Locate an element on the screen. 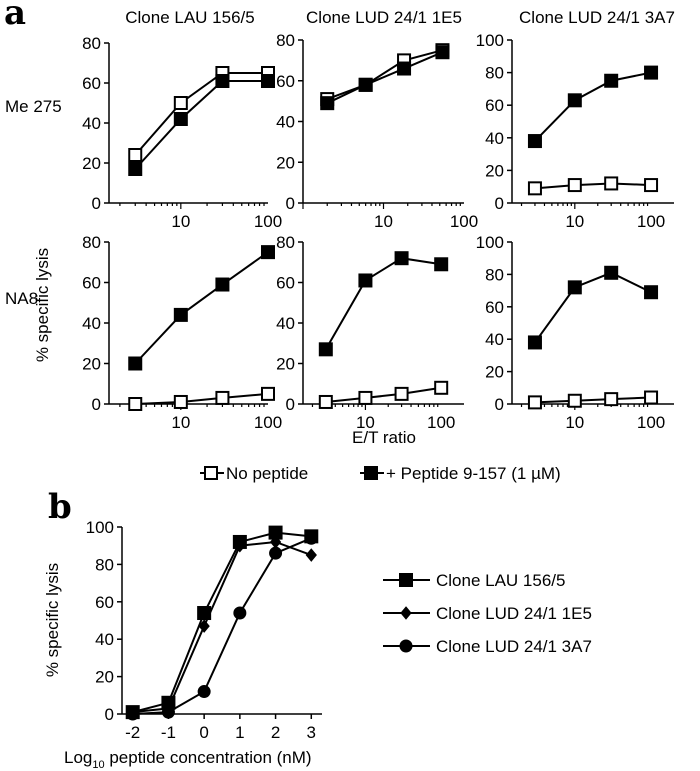  plot-2: 0 20 40 60 80 10 100 is located at coordinates (377, 131).